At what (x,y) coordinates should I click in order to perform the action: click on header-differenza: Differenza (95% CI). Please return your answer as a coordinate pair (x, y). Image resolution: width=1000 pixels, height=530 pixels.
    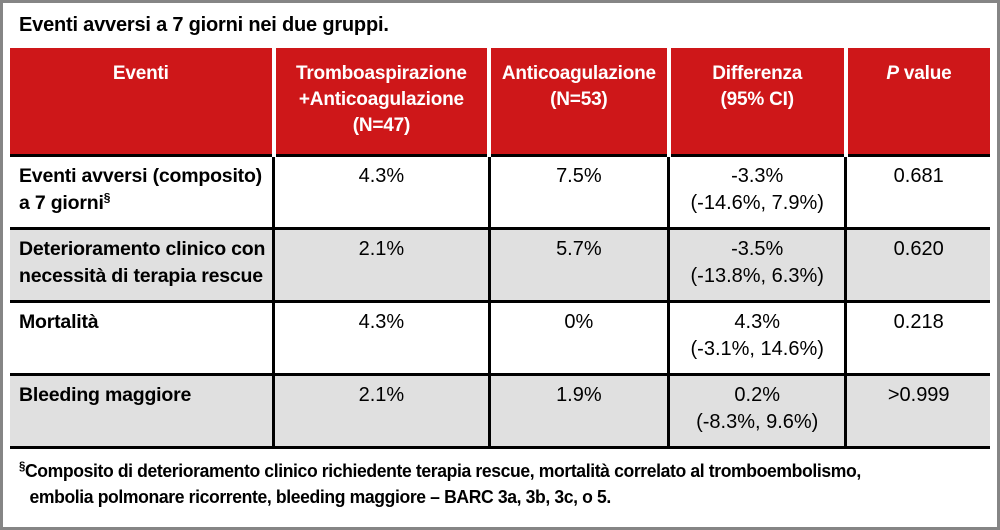
    Looking at the image, I should click on (757, 102).